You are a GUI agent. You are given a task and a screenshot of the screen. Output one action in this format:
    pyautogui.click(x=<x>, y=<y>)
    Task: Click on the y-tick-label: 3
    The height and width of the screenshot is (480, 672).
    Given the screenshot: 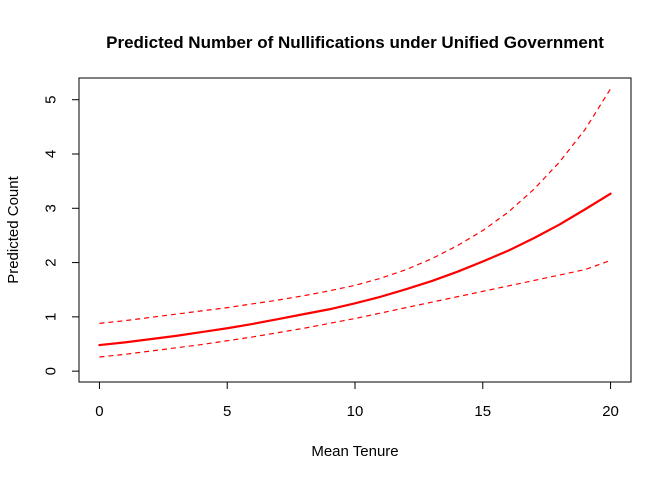 What is the action you would take?
    pyautogui.click(x=51, y=208)
    